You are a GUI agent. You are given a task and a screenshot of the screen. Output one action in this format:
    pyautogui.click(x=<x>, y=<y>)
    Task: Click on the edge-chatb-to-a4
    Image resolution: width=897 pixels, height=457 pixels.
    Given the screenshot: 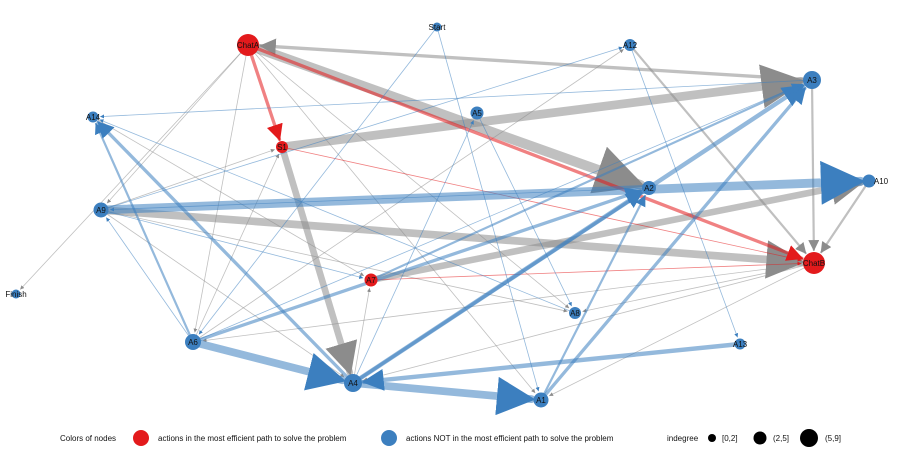 What is the action you would take?
    pyautogui.click(x=589, y=322)
    